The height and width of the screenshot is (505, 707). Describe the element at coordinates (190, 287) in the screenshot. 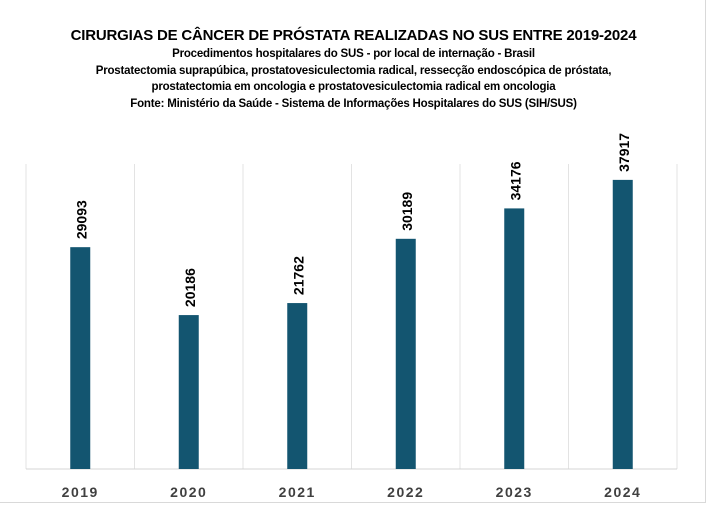

I see `data-label-2020: 20186` at that location.